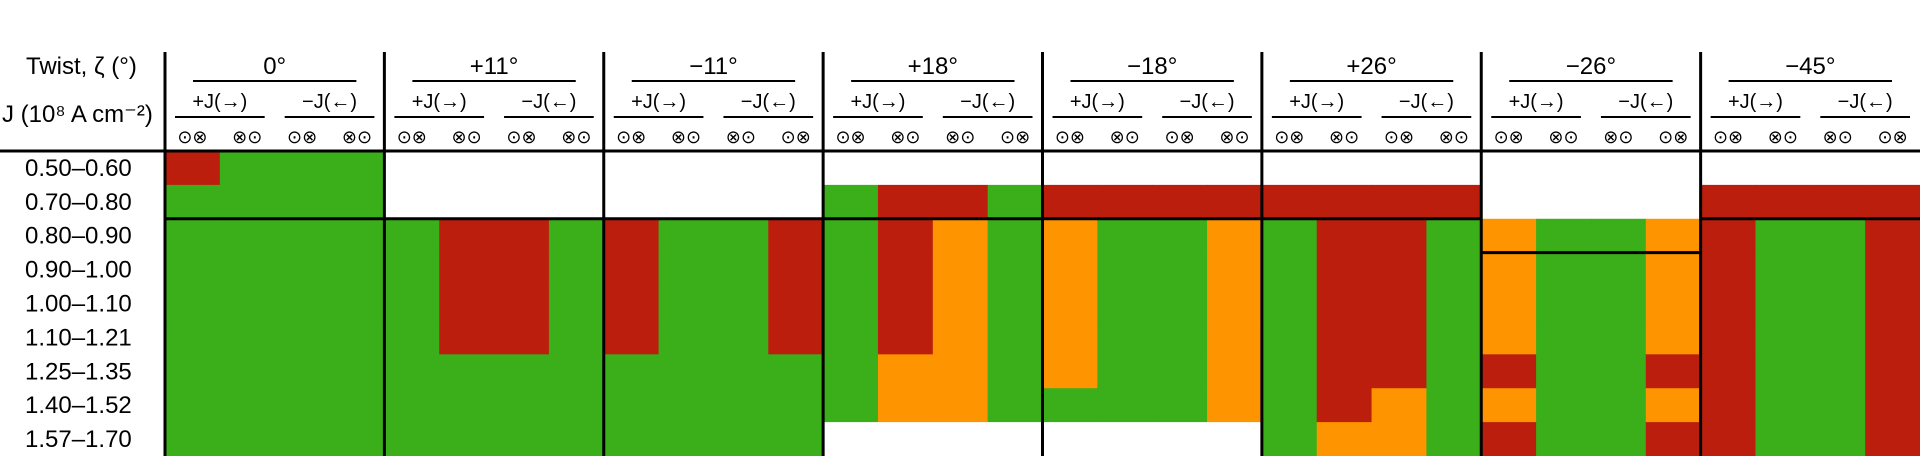 The width and height of the screenshot is (1920, 456). Describe the element at coordinates (78, 168) in the screenshot. I see `row-label: 0.50–0.60` at that location.